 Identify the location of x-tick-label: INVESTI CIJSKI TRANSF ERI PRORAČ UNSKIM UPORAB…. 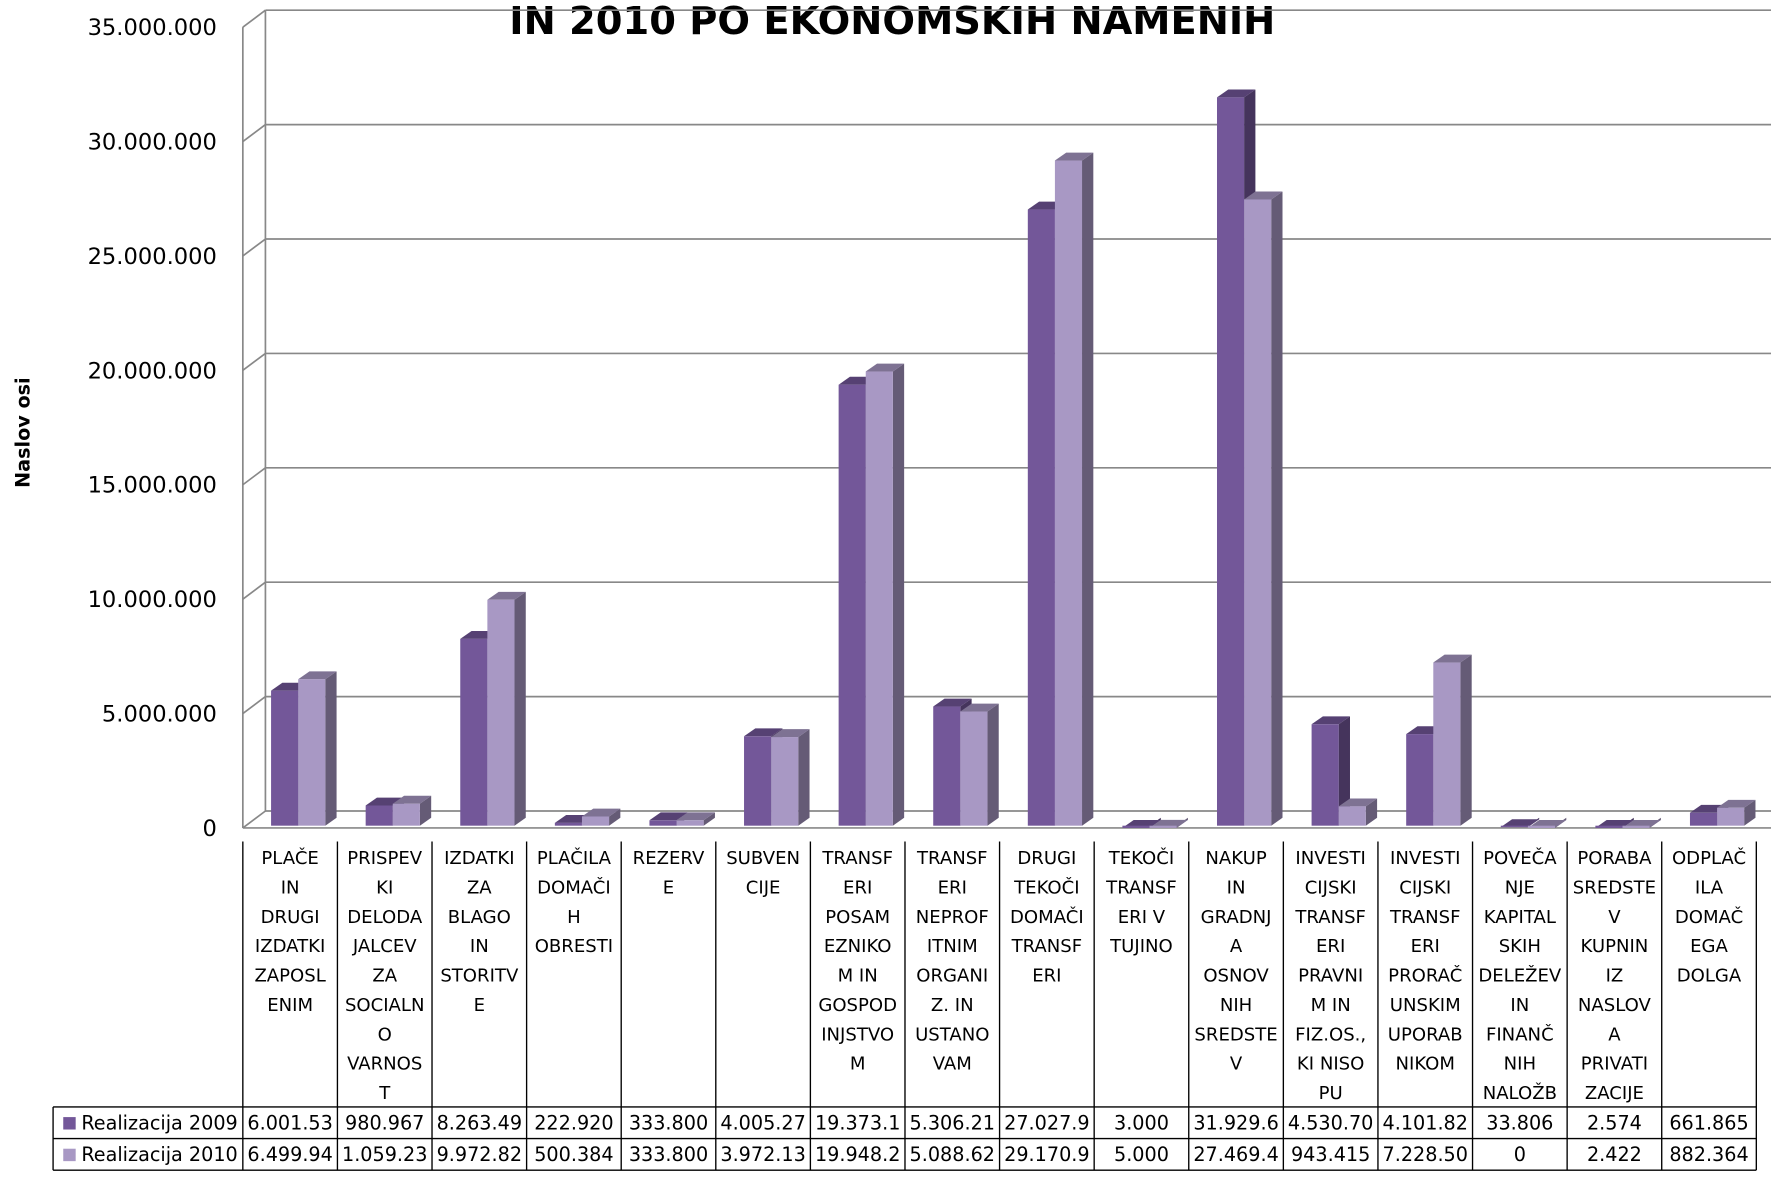
(1425, 961).